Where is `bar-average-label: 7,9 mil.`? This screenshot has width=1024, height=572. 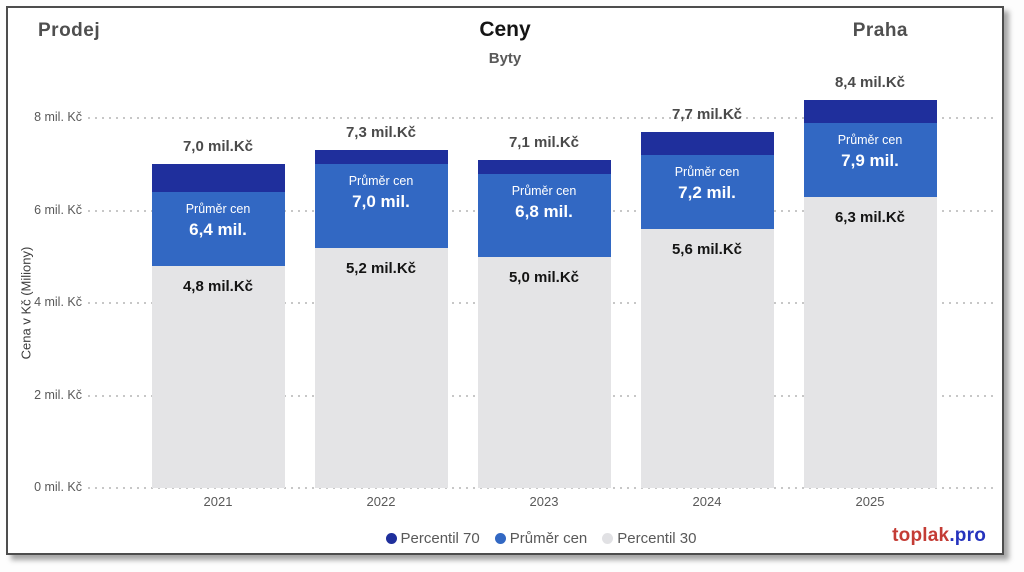 bar-average-label: 7,9 mil. is located at coordinates (870, 160).